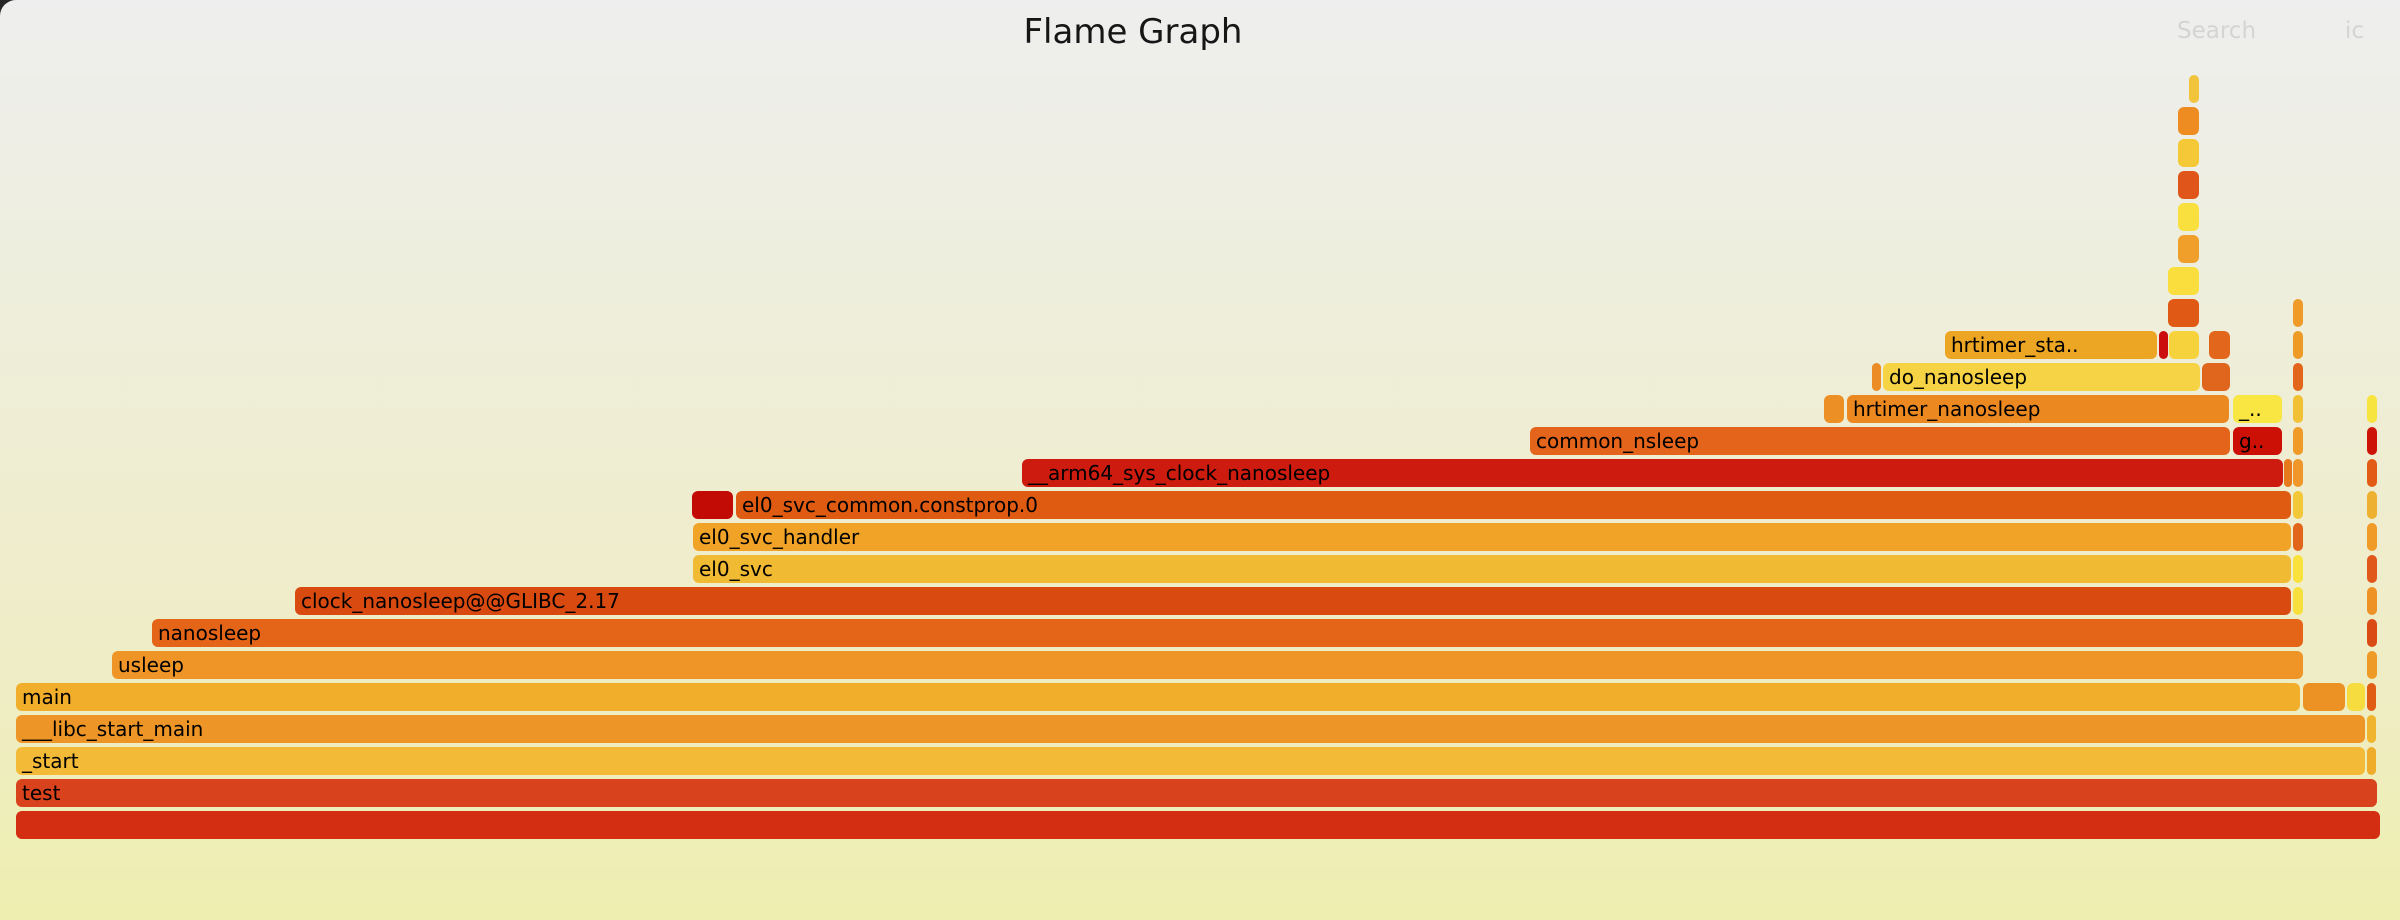 This screenshot has width=2400, height=920. I want to click on frame-nanosleep: nanosleep, so click(1227, 633).